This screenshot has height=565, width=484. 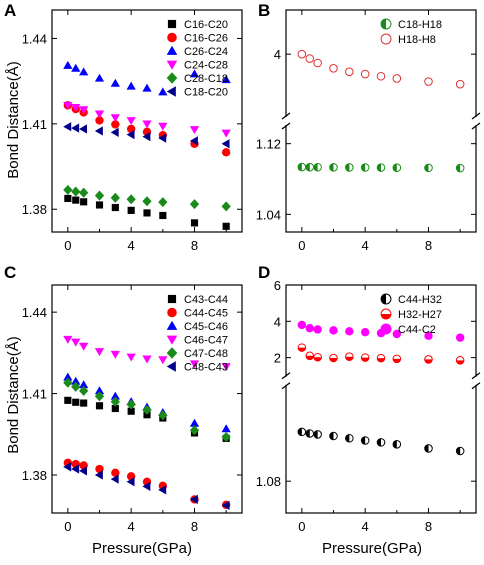 What do you see at coordinates (277, 358) in the screenshot?
I see `y-tick-label: 2` at bounding box center [277, 358].